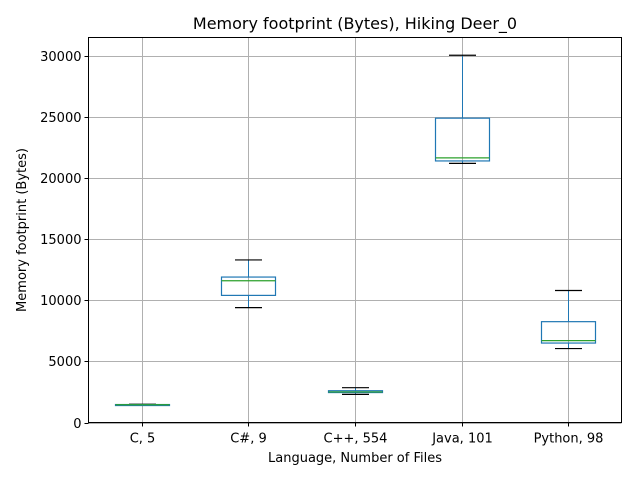 This screenshot has width=640, height=480. I want to click on y-axis: 0 5000 10000 15000 20000 25000 30000, so click(64, 241).